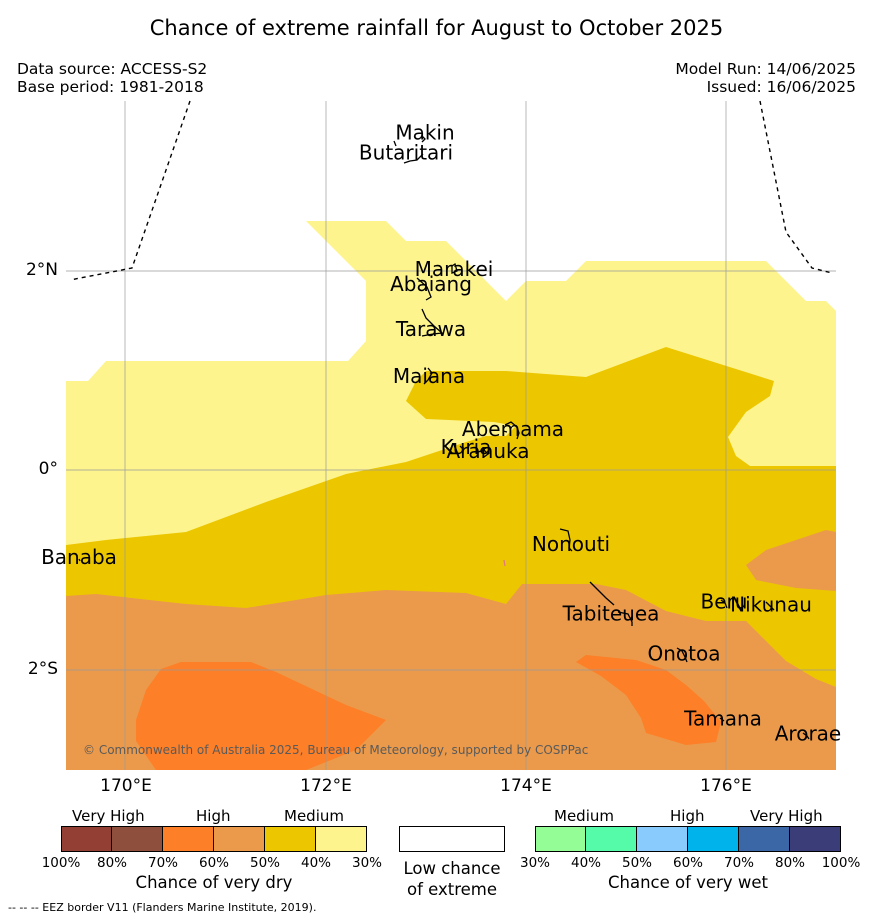 The image size is (873, 919). What do you see at coordinates (214, 882) in the screenshot?
I see `legend-dry-title: Chance of very dry` at bounding box center [214, 882].